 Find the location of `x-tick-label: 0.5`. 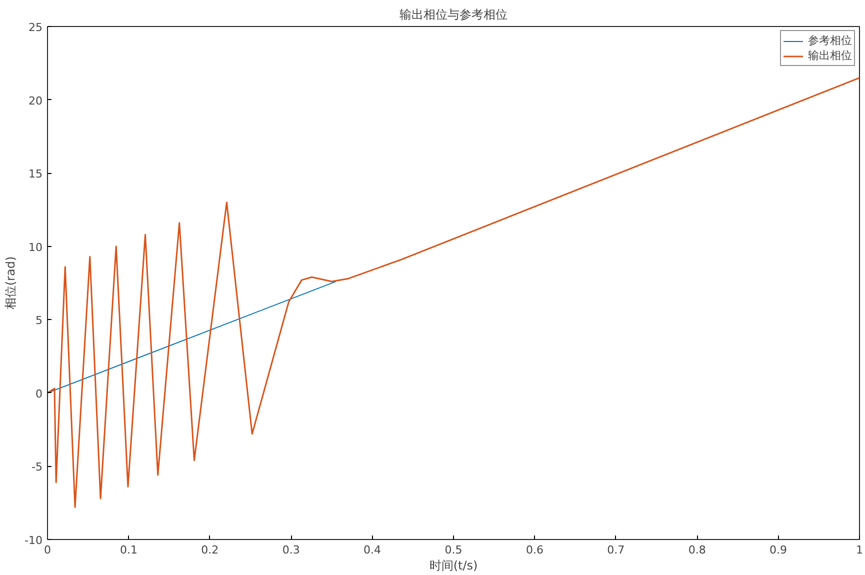

x-tick-label: 0.5 is located at coordinates (453, 550).